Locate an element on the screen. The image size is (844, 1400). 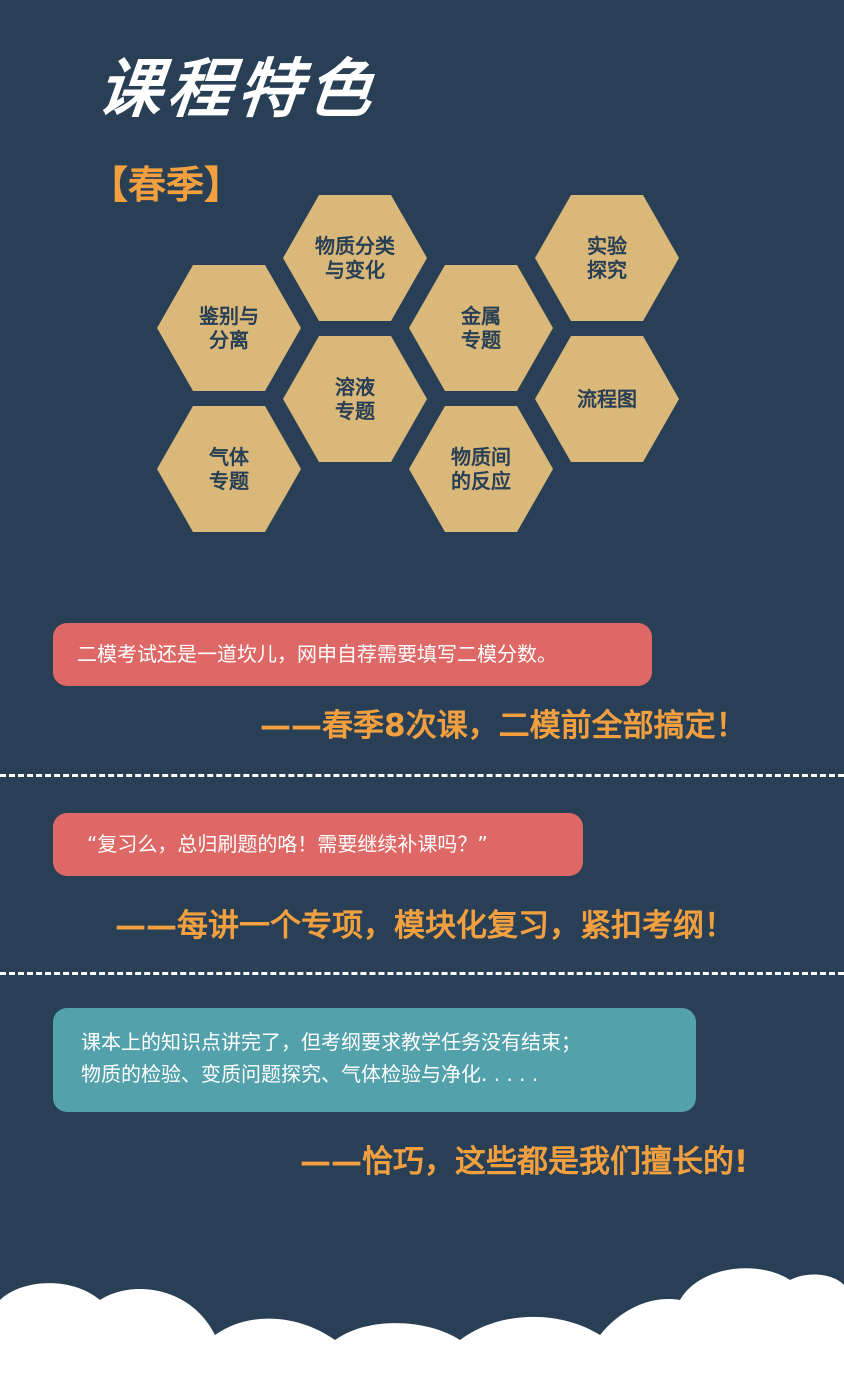
topic-label: 溶液 专题 is located at coordinates (355, 399).